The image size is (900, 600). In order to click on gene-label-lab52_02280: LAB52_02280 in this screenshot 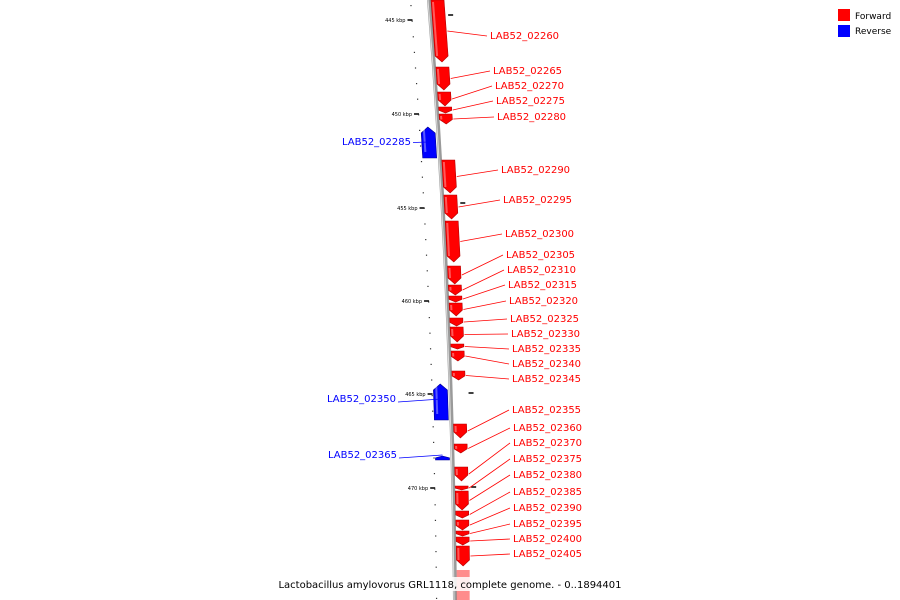, I will do `click(531, 117)`.